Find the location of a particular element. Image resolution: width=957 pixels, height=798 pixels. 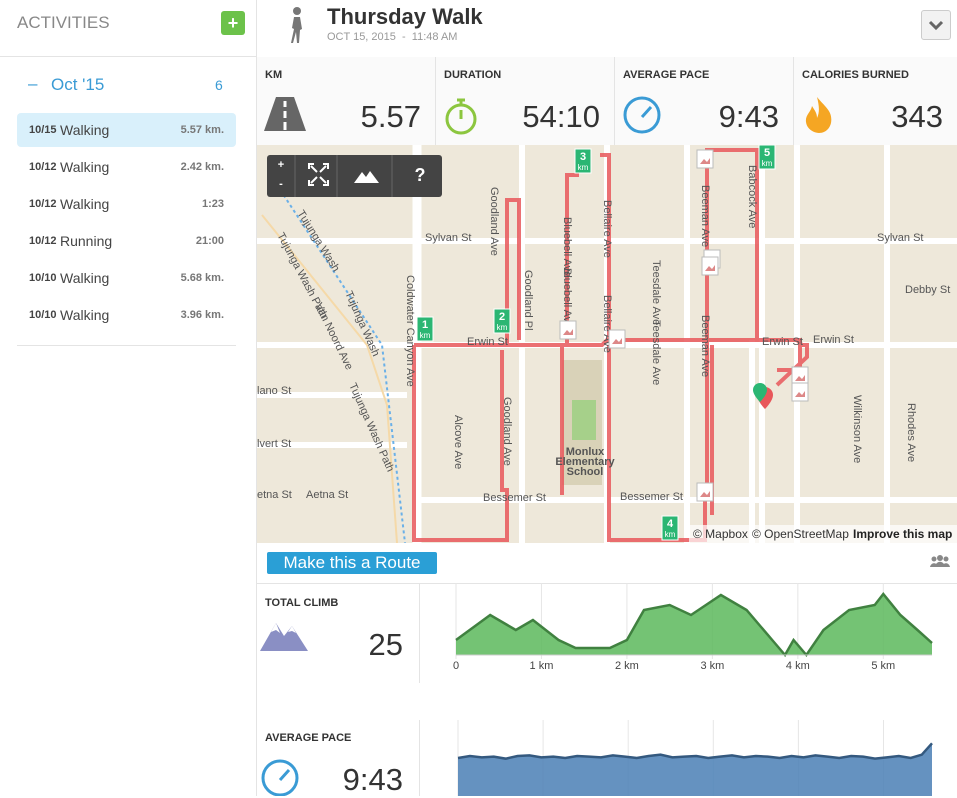

terrain-icon is located at coordinates (366, 177).